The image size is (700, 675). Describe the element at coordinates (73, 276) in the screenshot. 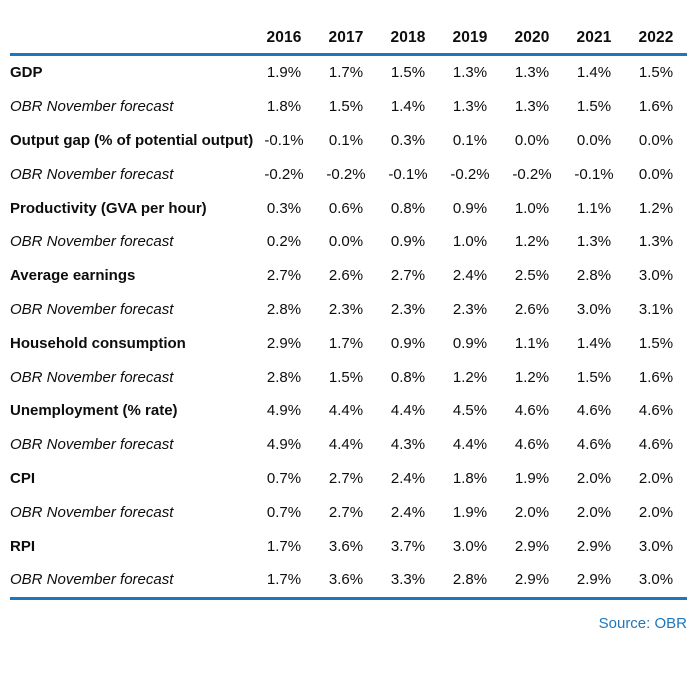

I see `row-label: Average earnings` at that location.